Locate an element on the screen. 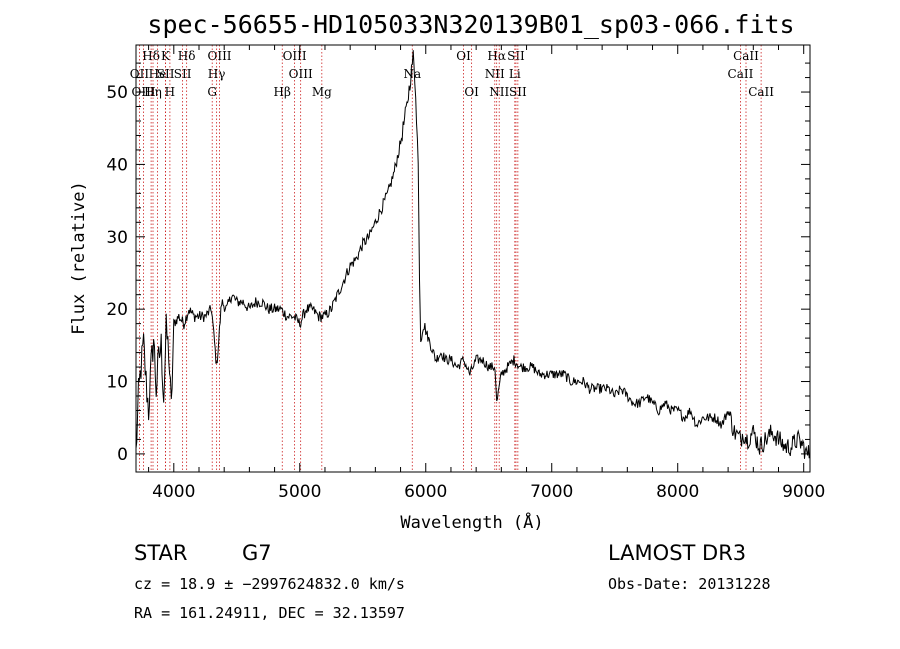 Image resolution: width=900 pixels, height=649 pixels. spectral-line-label-25: SII is located at coordinates (518, 92).